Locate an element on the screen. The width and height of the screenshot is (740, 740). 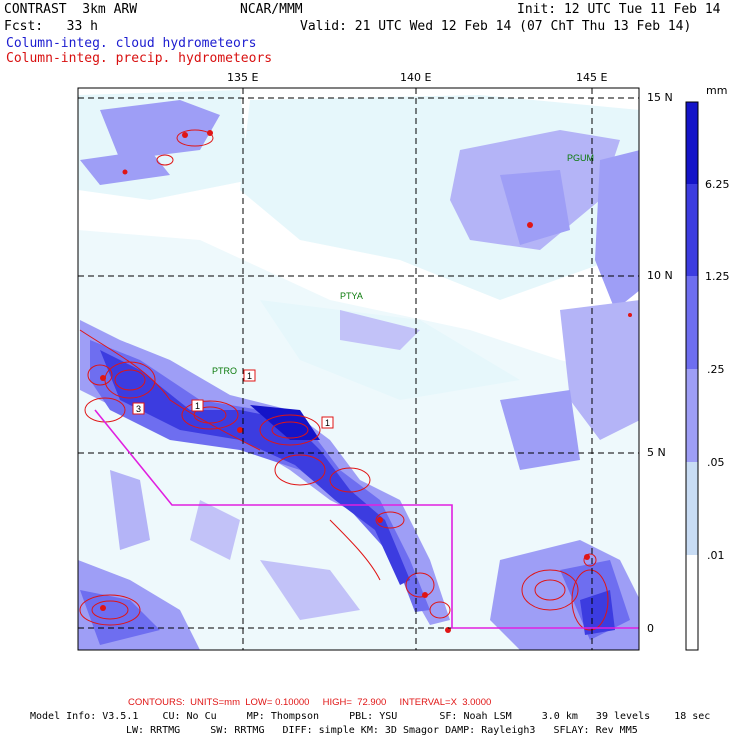
colorbar is located at coordinates (692, 376).